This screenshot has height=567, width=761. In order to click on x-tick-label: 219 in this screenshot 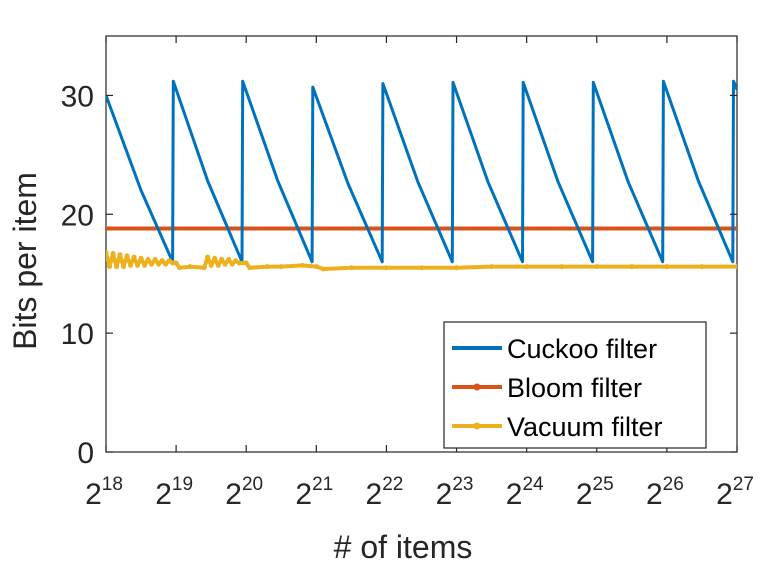, I will do `click(174, 492)`.